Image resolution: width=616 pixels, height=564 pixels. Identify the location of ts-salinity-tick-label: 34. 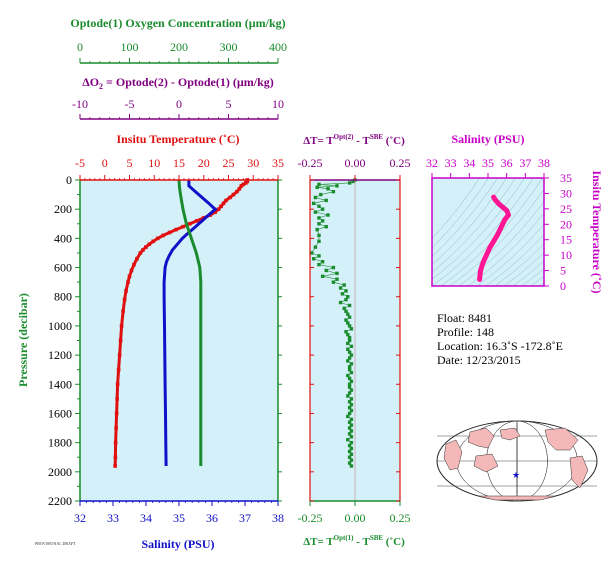
(469, 163).